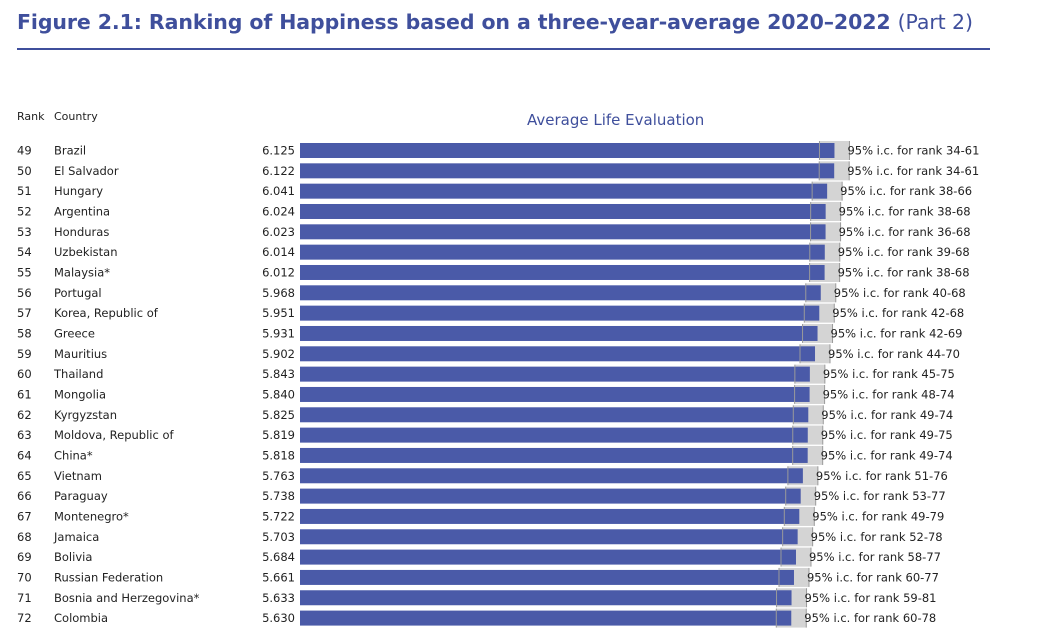 This screenshot has width=1042, height=633. Describe the element at coordinates (278, 516) in the screenshot. I see `value-label: 5.722` at that location.